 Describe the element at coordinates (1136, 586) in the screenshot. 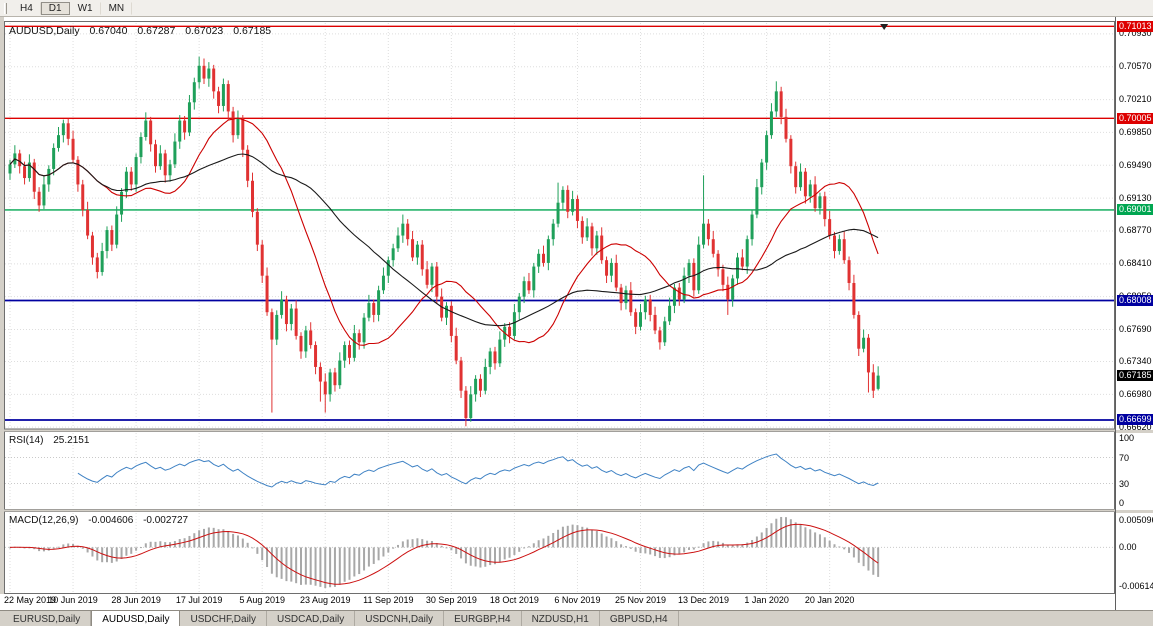

I see `macd-scale-label: -0.006148` at that location.